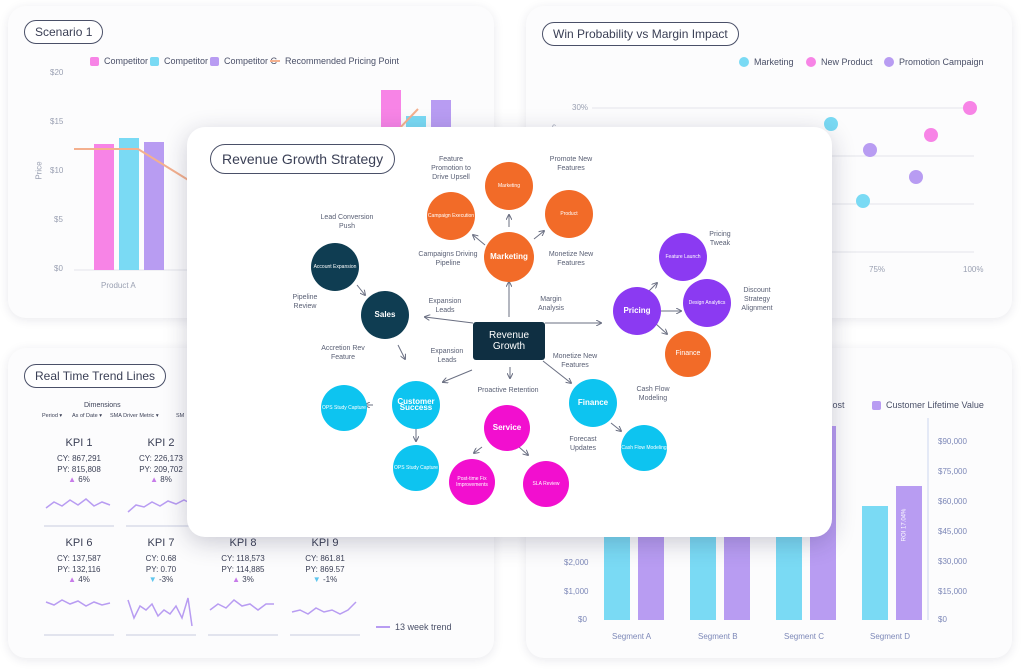 The image size is (1024, 670). What do you see at coordinates (644, 448) in the screenshot?
I see `node-cash-flow: Cash Flow Modeling` at bounding box center [644, 448].